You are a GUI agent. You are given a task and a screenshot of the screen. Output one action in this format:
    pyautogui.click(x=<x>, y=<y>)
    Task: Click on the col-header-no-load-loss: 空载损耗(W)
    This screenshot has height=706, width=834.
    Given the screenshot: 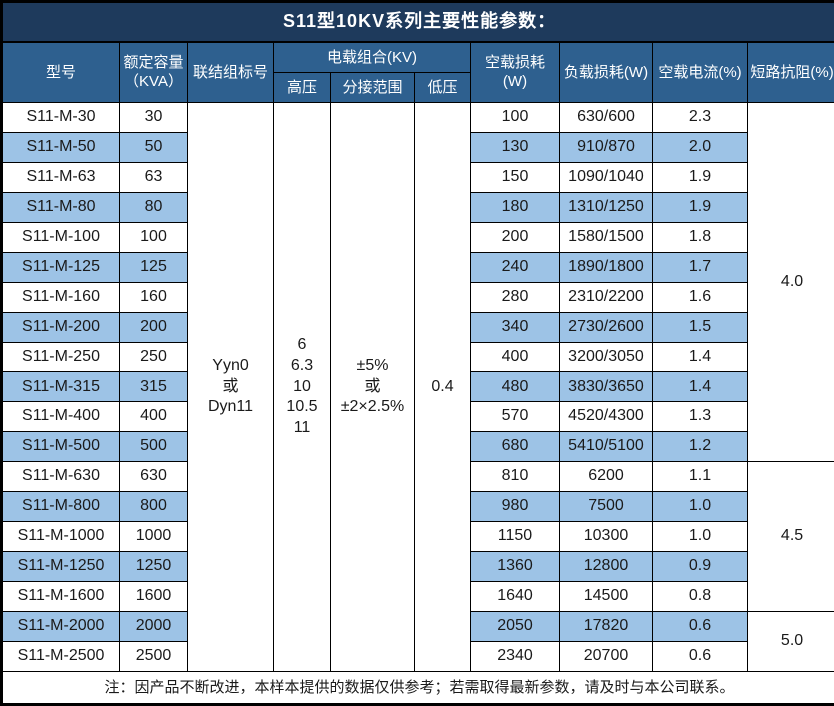 What is the action you would take?
    pyautogui.click(x=515, y=72)
    